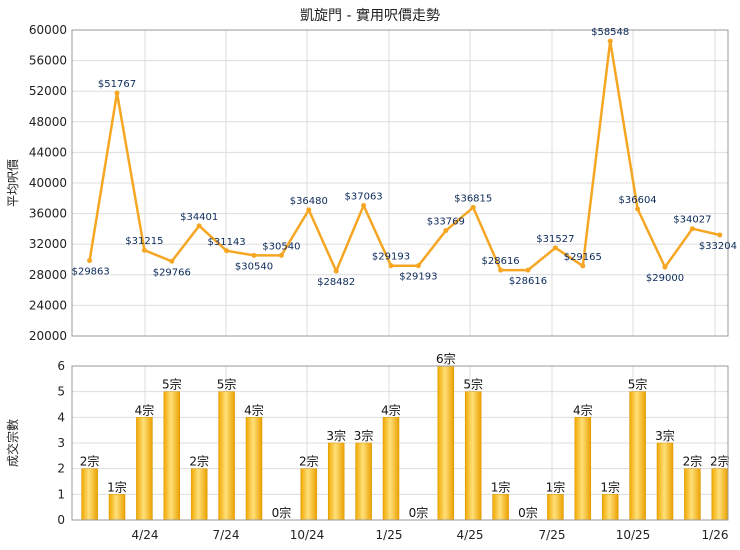 Image resolution: width=740 pixels, height=550 pixels. I want to click on y-tick-label: 32000, so click(48, 244).